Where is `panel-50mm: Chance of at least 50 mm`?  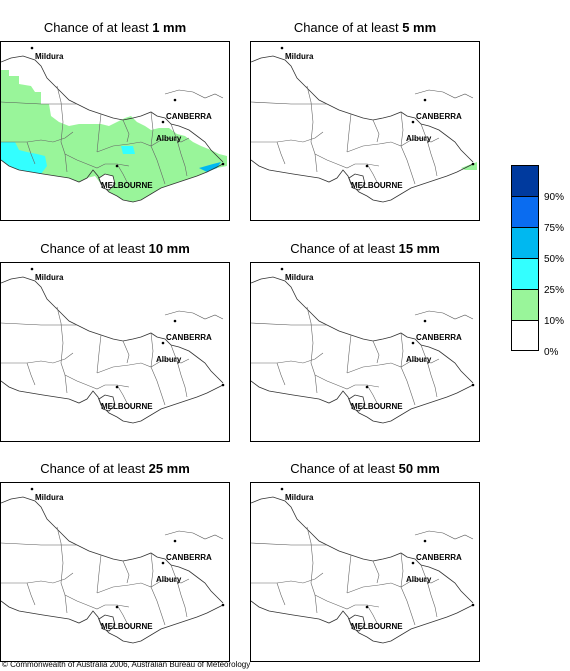
panel-50mm: Chance of at least 50 mm is located at coordinates (365, 541).